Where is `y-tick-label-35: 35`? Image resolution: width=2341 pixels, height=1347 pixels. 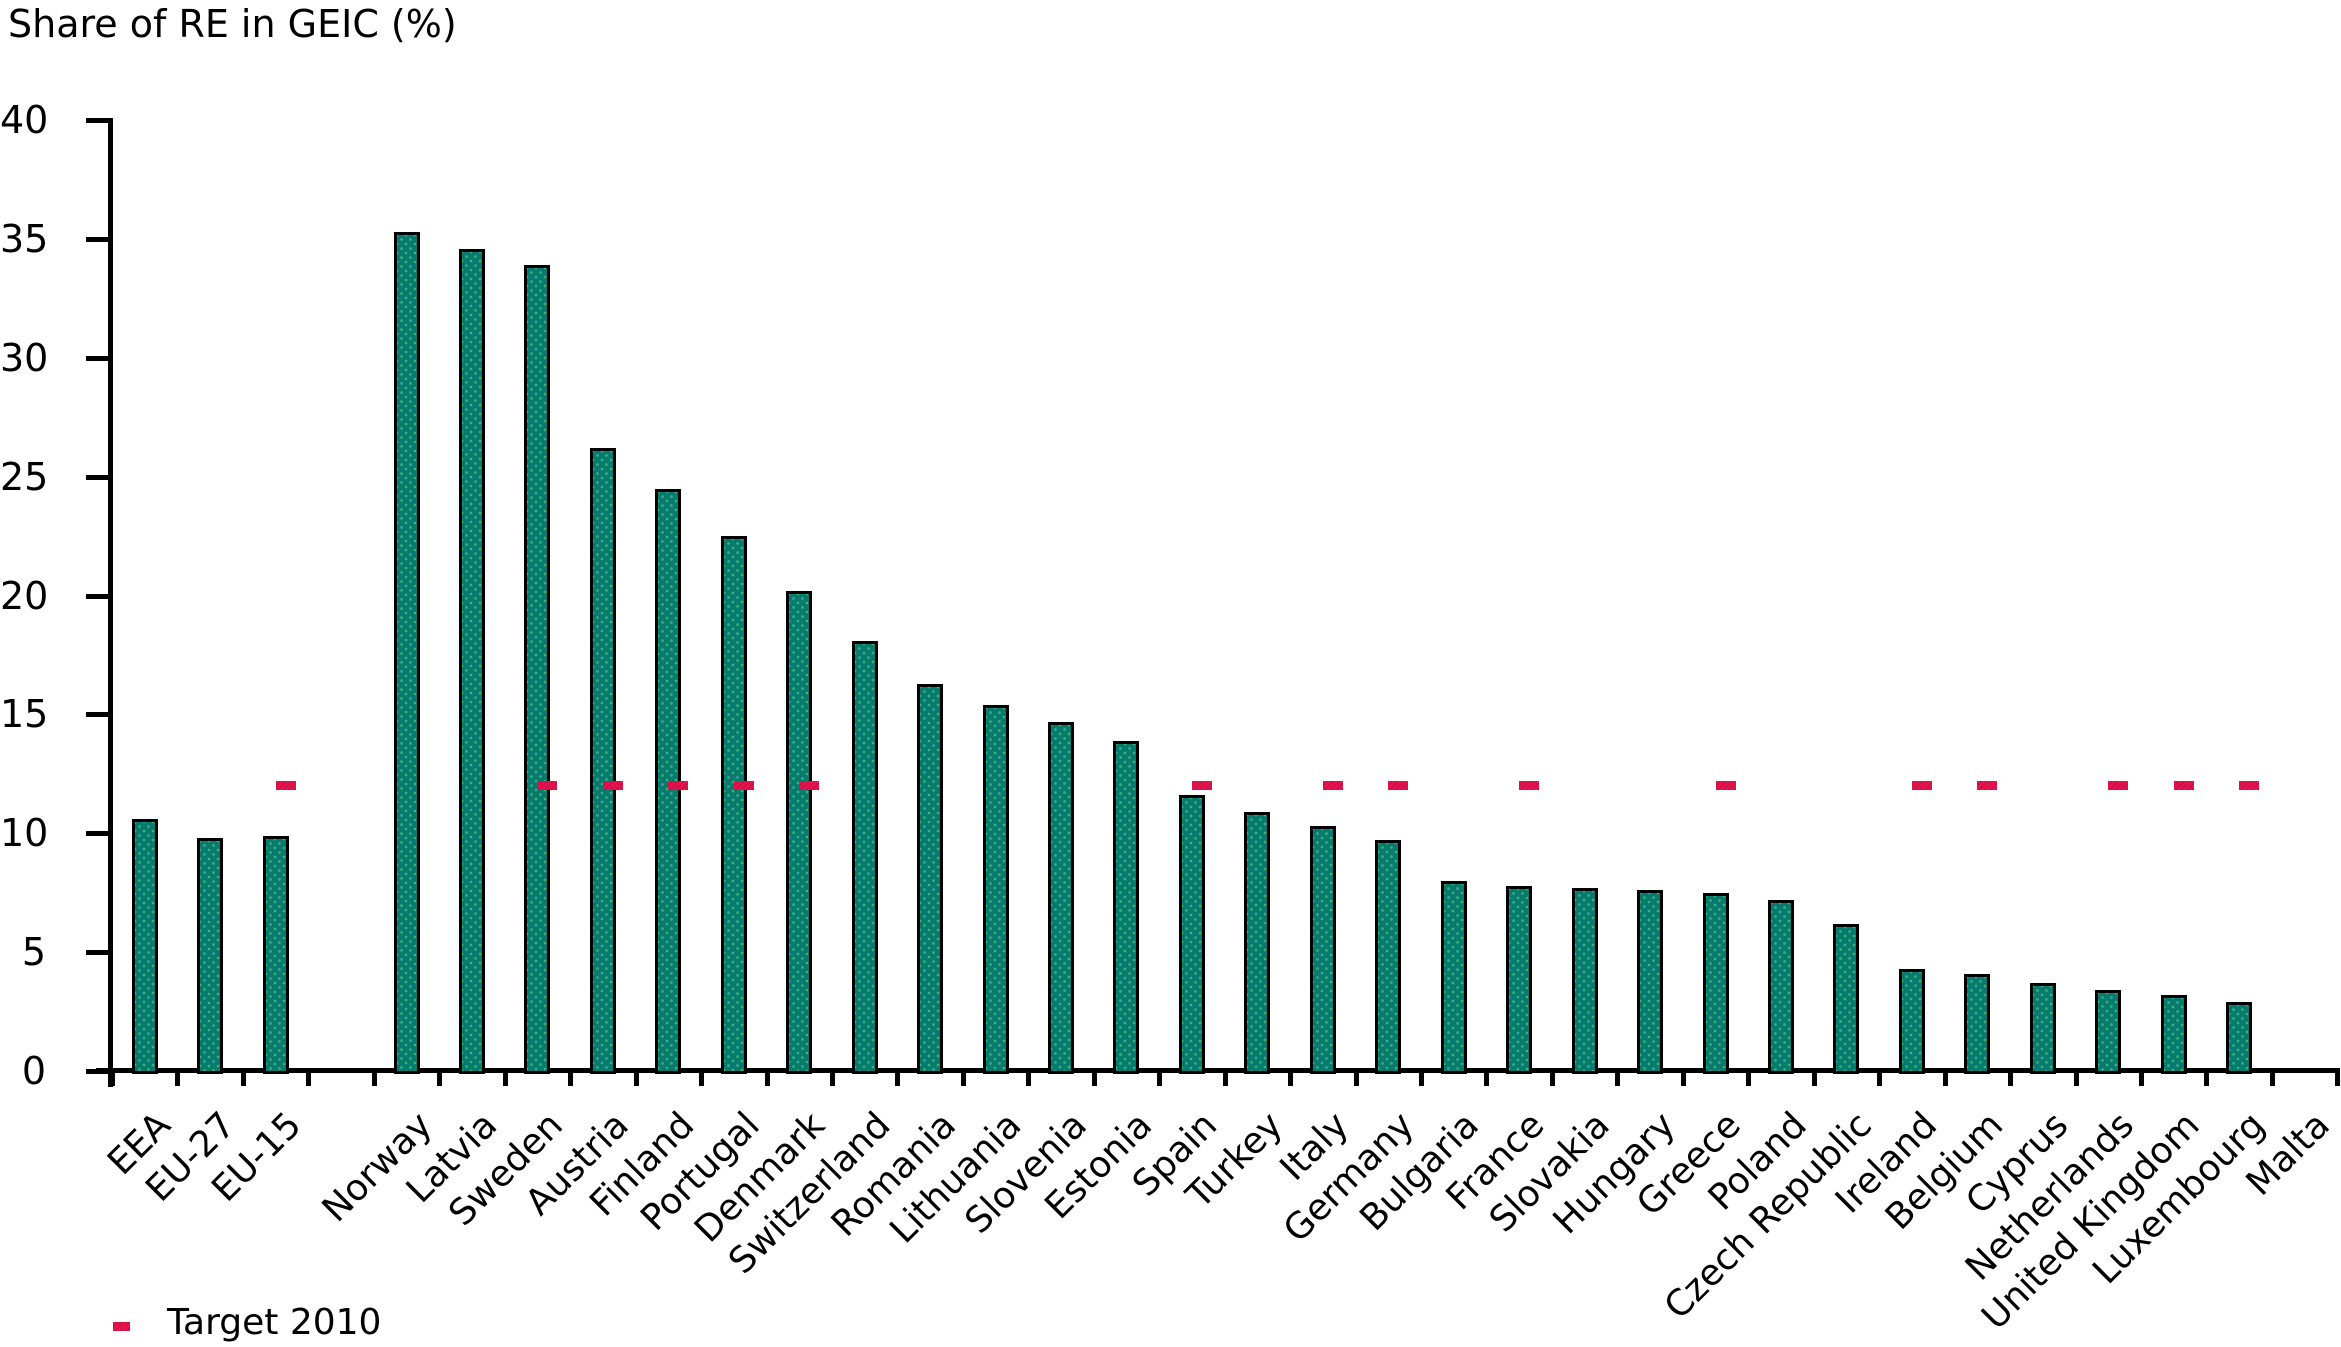 y-tick-label-35: 35 is located at coordinates (24, 239).